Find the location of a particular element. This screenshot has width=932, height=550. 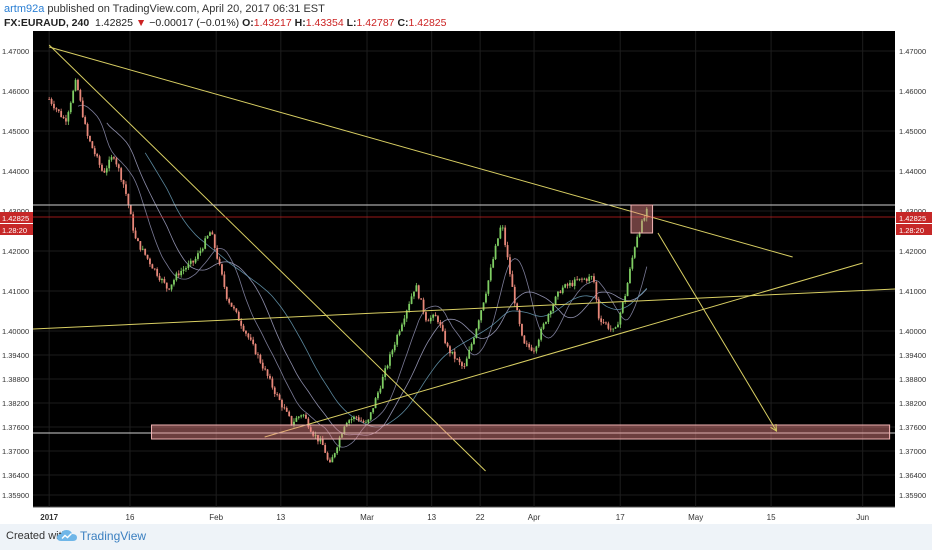

time-tick-label: 13 is located at coordinates (280, 517).